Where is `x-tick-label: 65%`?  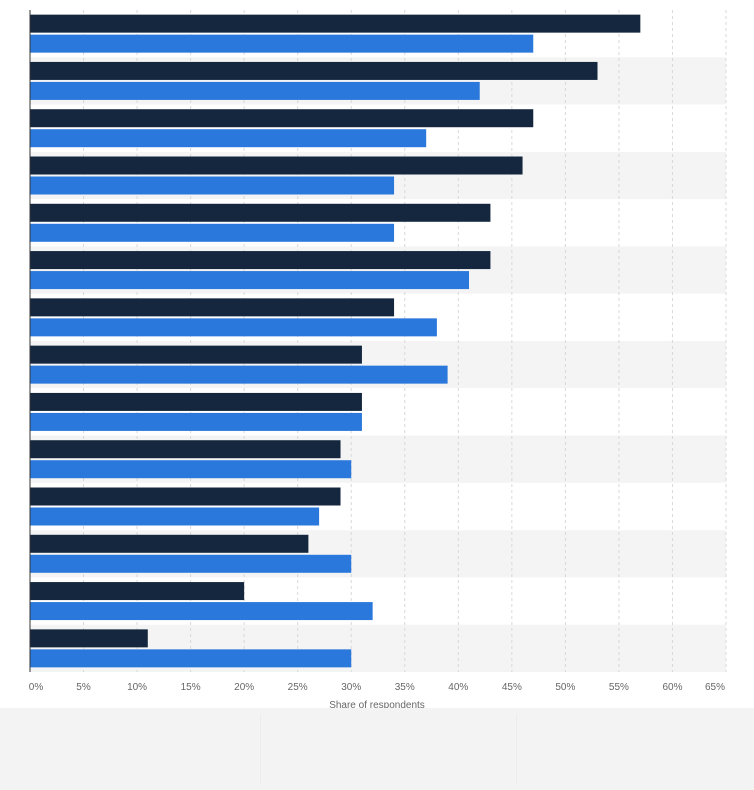
x-tick-label: 65% is located at coordinates (715, 687).